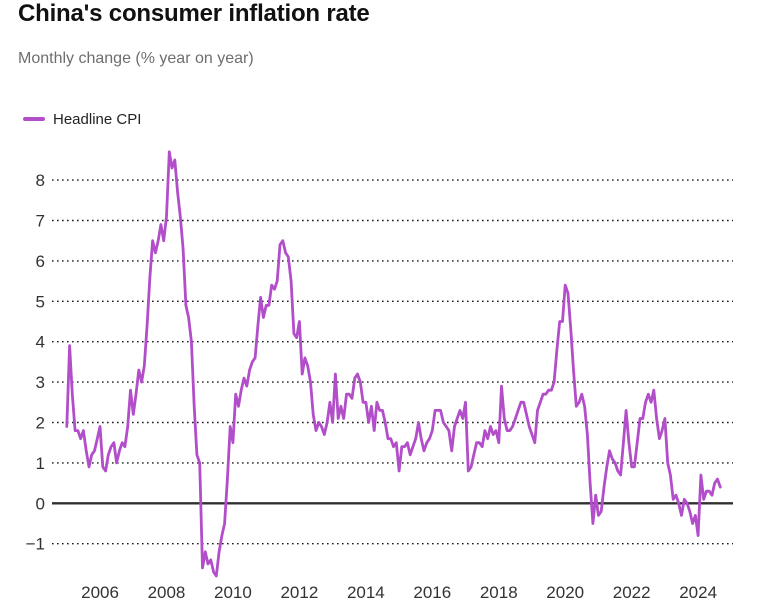 Image resolution: width=766 pixels, height=606 pixels. What do you see at coordinates (40, 221) in the screenshot?
I see `y-tick-label: 7` at bounding box center [40, 221].